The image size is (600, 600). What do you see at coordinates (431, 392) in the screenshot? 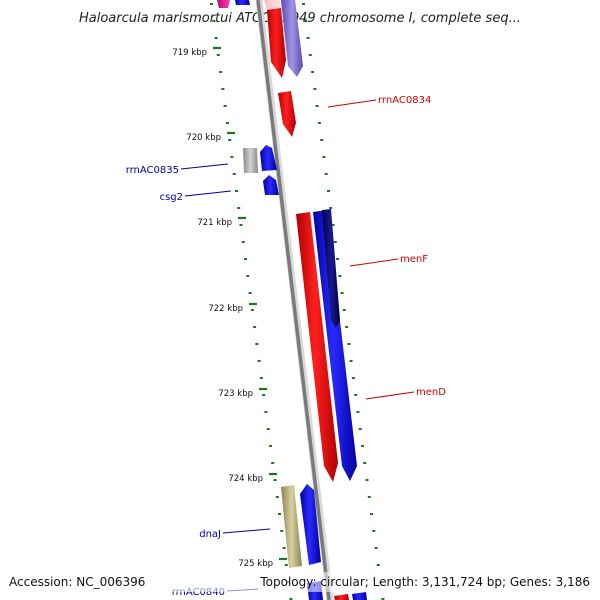
I see `gene-label-menD: menD` at bounding box center [431, 392].